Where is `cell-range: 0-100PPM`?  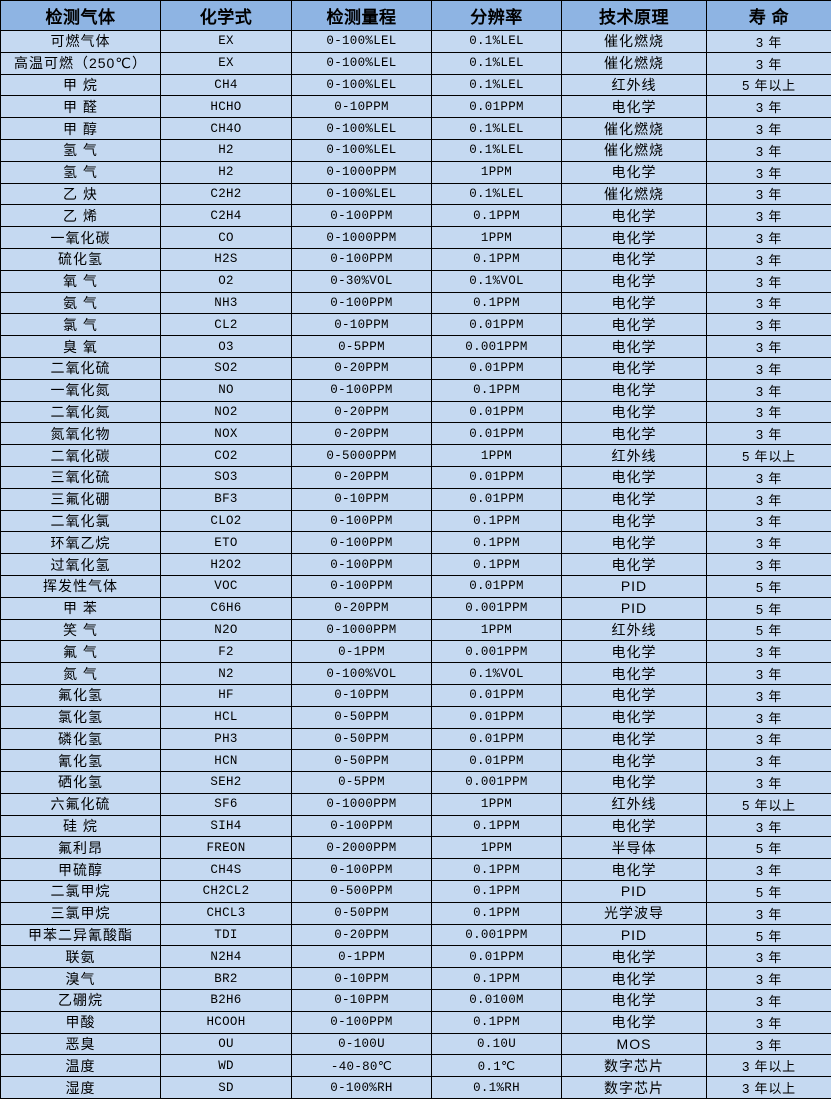
cell-range: 0-100PPM is located at coordinates (362, 259).